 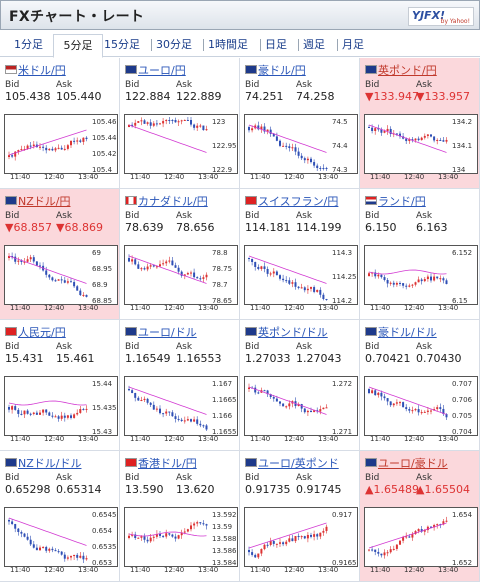 I want to click on pair-link: 英ポンド/円, so click(x=407, y=70).